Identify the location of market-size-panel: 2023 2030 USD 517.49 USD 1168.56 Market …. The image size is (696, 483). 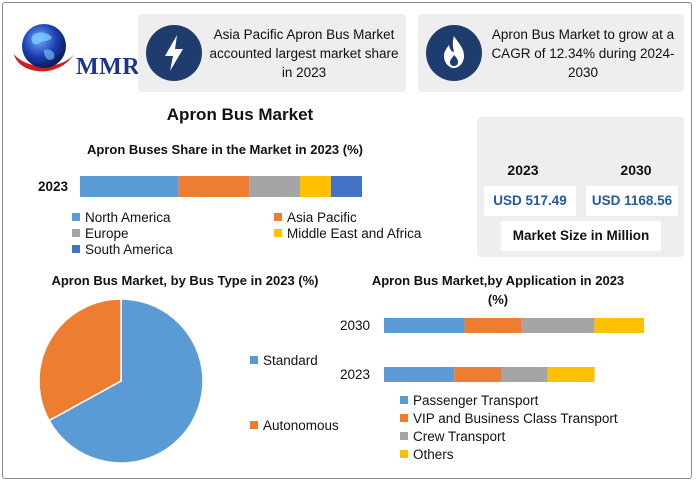
(580, 187).